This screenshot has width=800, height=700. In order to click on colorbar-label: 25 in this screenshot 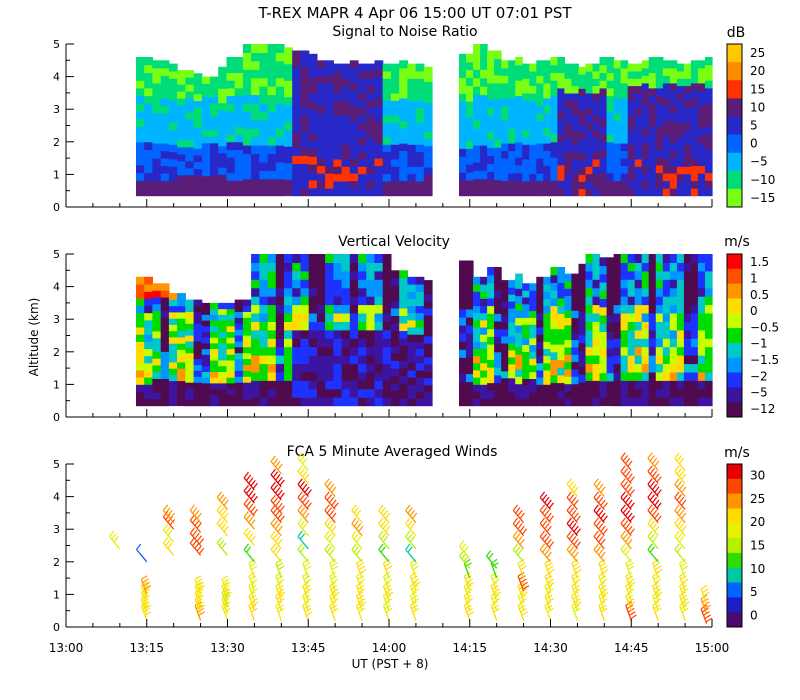, I will do `click(757, 499)`.